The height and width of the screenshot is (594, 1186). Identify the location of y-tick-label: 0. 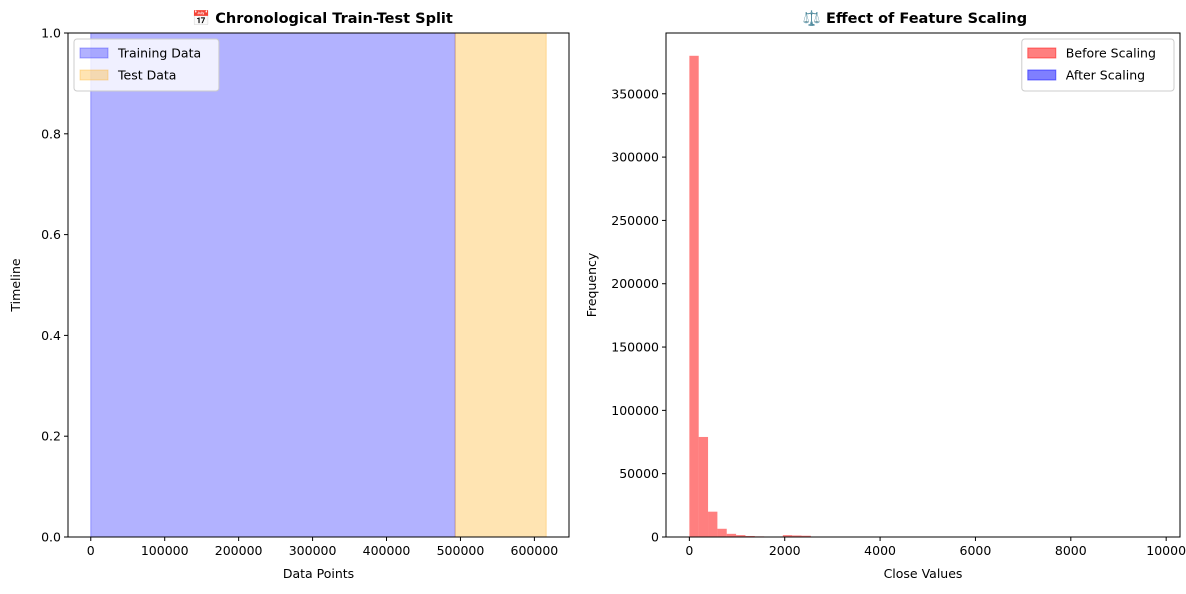
(655, 537).